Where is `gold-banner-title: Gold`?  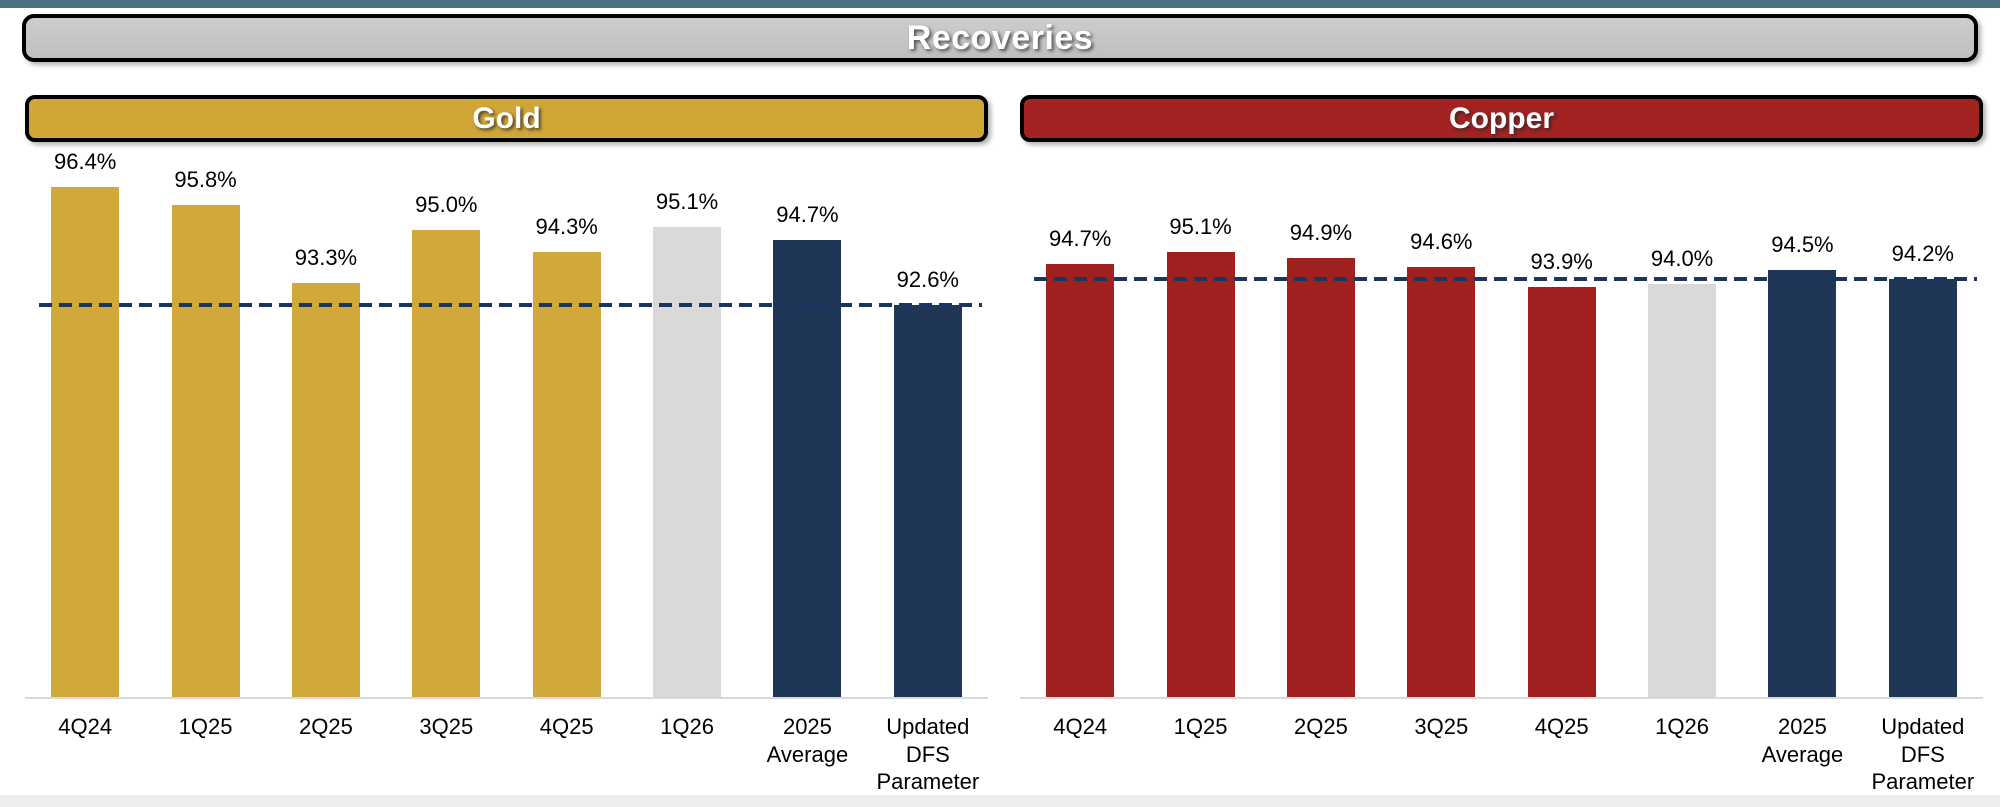
gold-banner-title: Gold is located at coordinates (506, 118).